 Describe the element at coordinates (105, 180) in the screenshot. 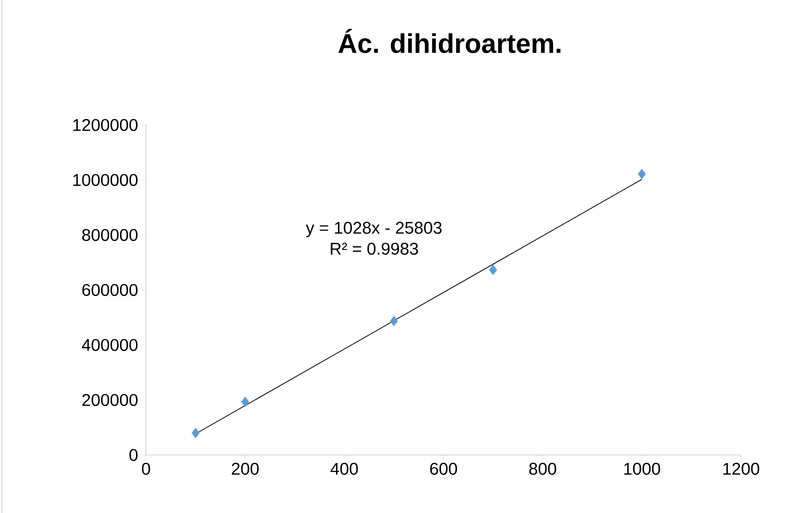

I see `y-tick-label: 1000000` at that location.